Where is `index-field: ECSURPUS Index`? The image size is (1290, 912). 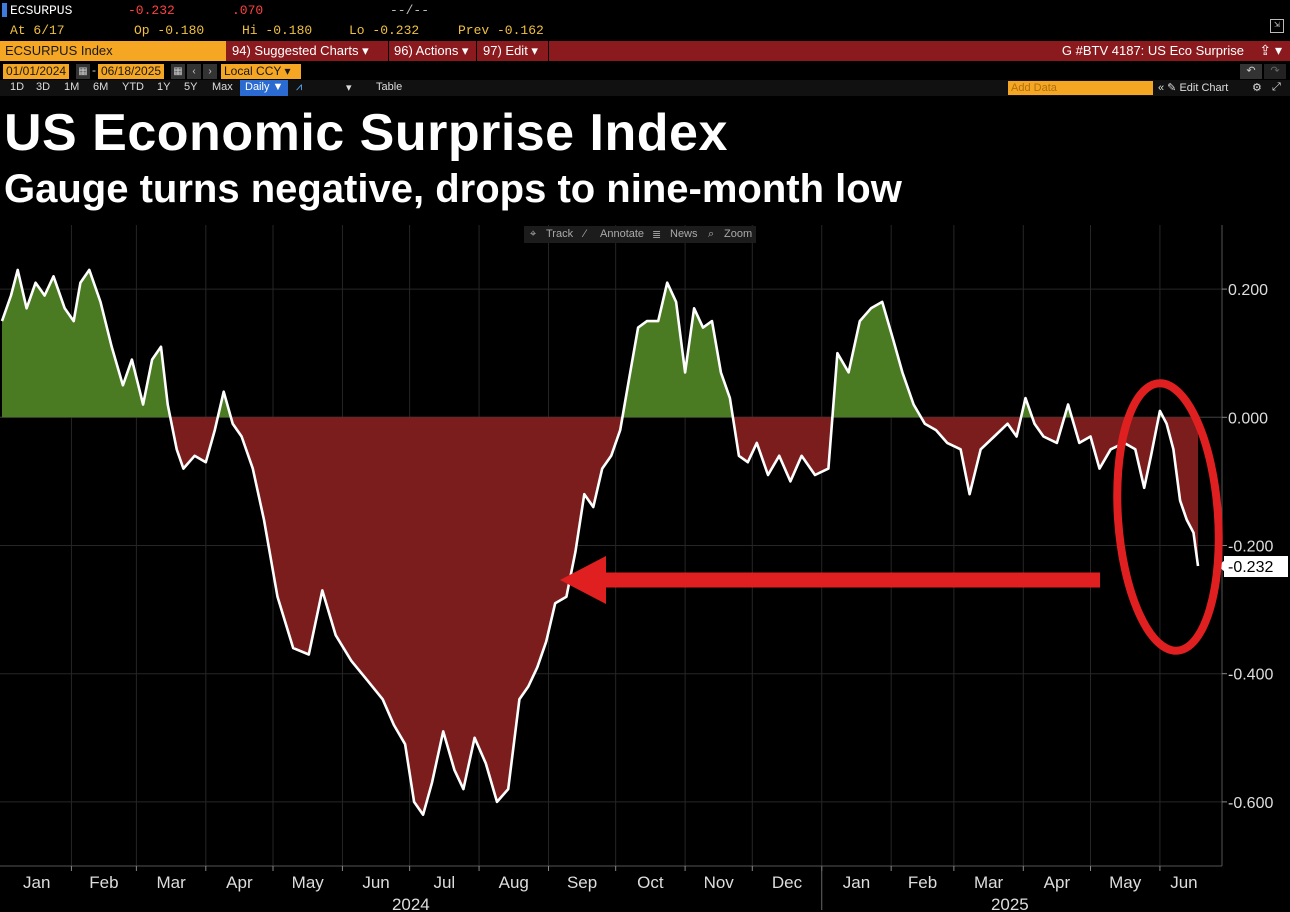
index-field: ECSURPUS Index is located at coordinates (113, 51).